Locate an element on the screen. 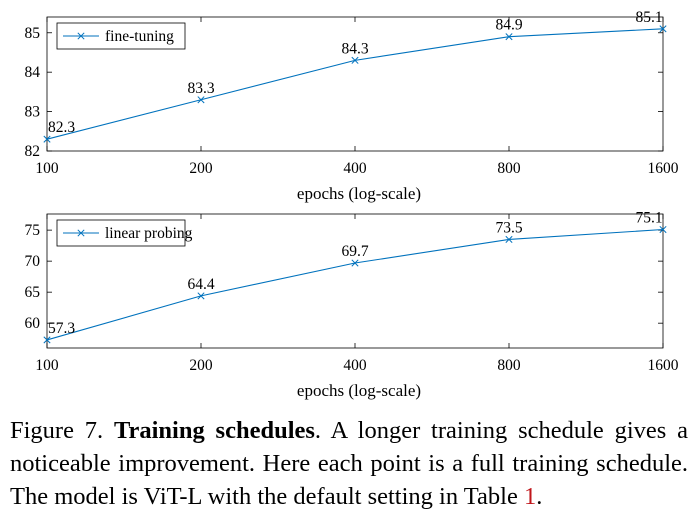 The image size is (697, 528). legend-label: linear probing is located at coordinates (149, 233).